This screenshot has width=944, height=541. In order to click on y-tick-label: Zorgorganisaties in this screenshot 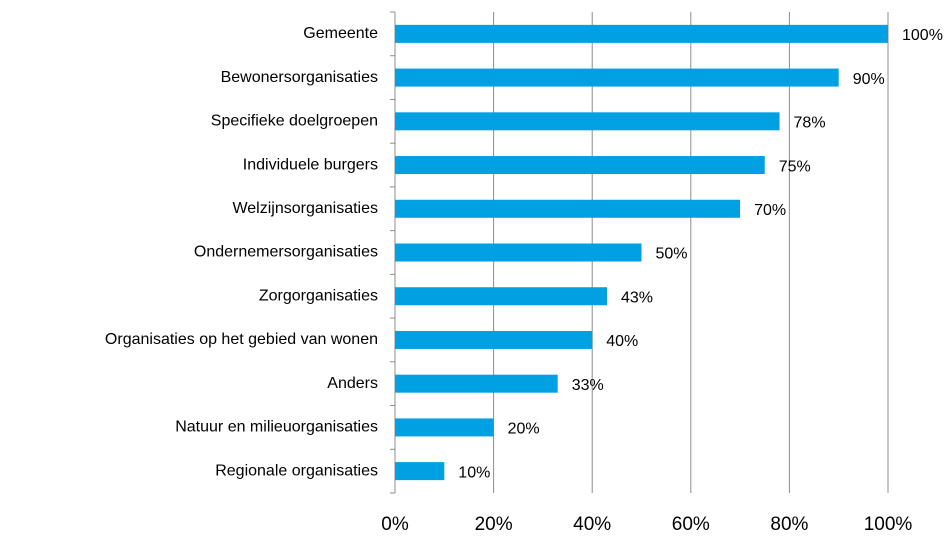, I will do `click(318, 295)`.